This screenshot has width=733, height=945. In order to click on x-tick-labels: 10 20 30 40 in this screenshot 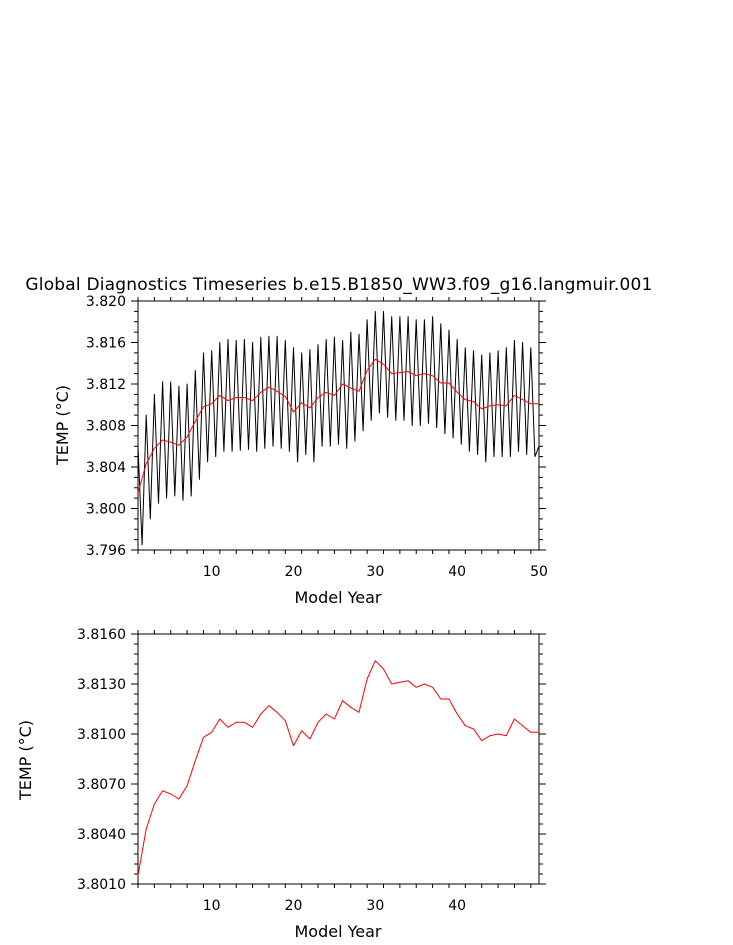, I will do `click(334, 906)`.